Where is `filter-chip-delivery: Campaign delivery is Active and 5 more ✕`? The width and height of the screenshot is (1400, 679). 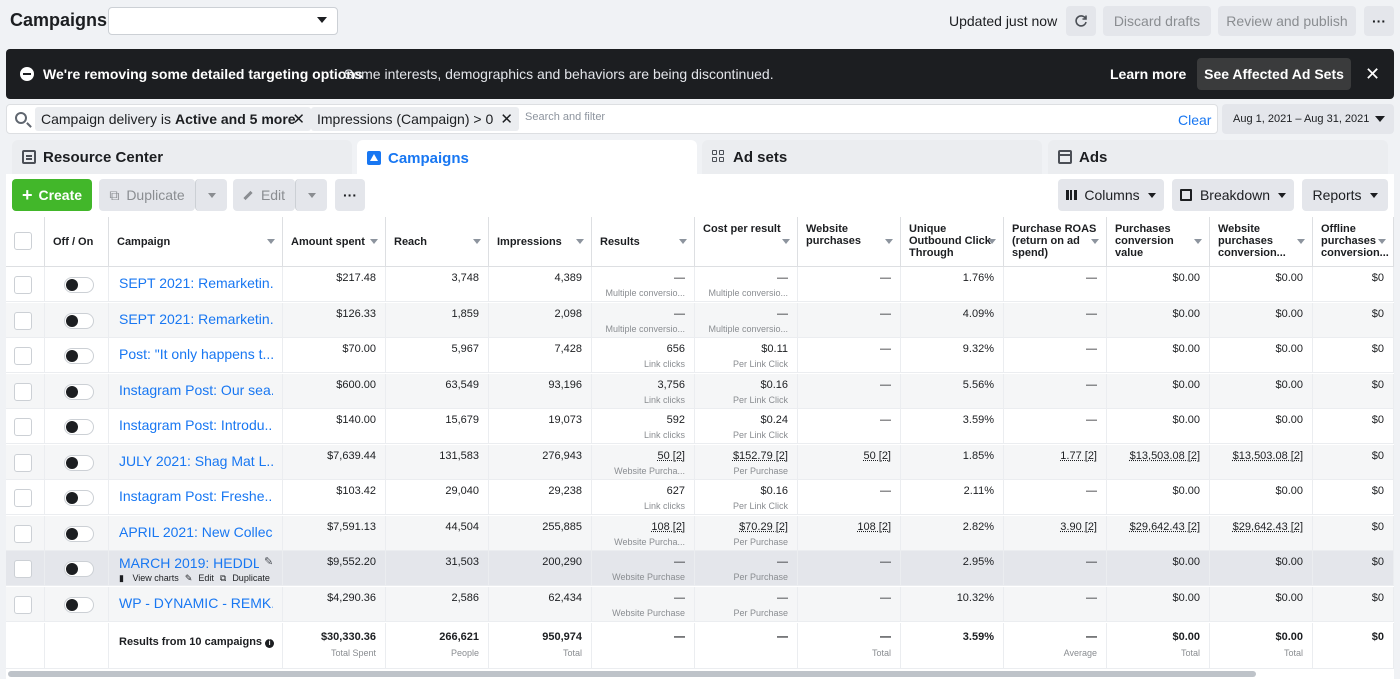
filter-chip-delivery: Campaign delivery is Active and 5 more ✕ is located at coordinates (173, 119).